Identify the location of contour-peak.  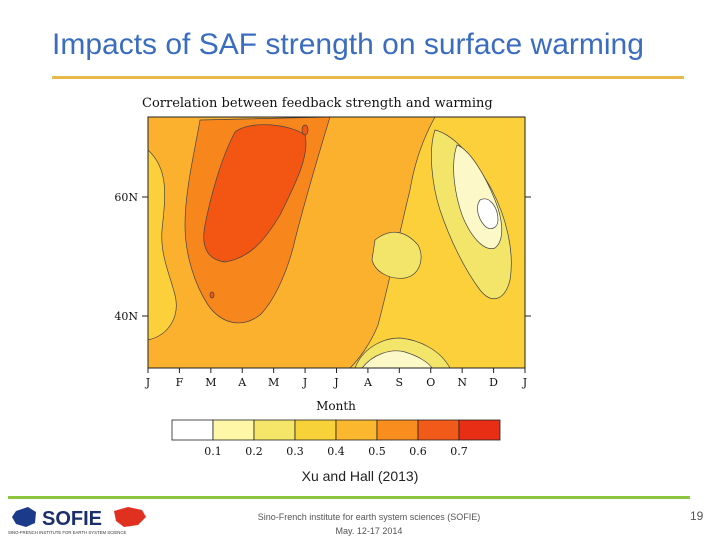
(255, 193).